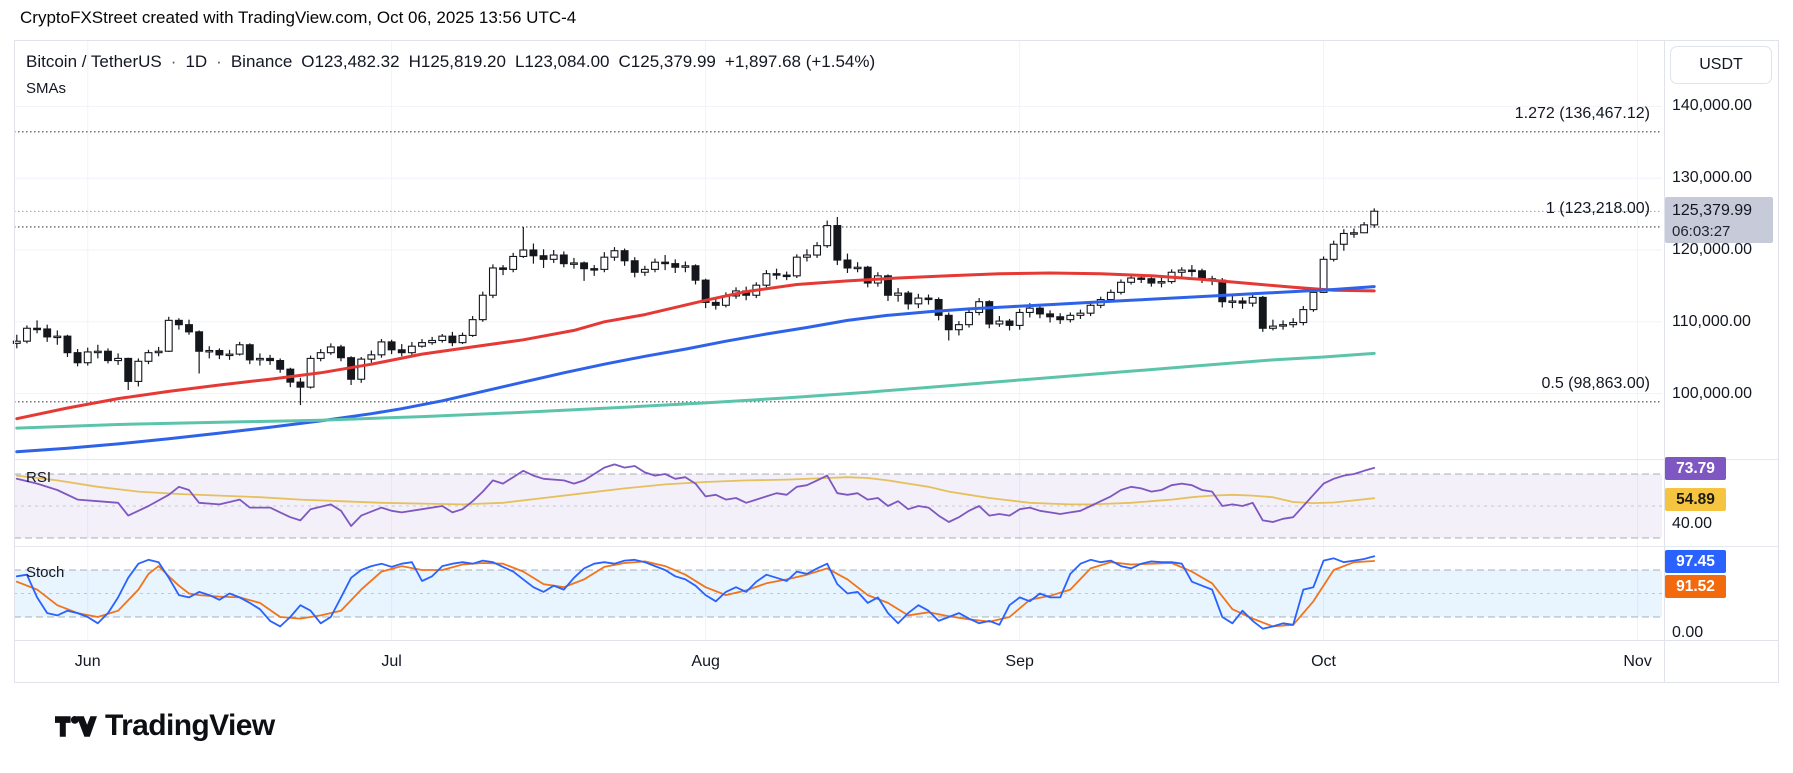 The image size is (1793, 773). I want to click on rsi-value-badge: 73.79, so click(1695, 468).